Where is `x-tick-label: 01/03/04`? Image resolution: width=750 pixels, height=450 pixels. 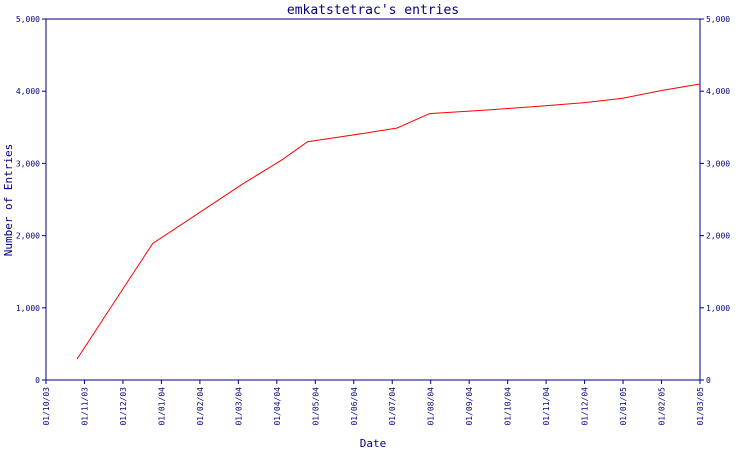 x-tick-label: 01/03/04 is located at coordinates (238, 406).